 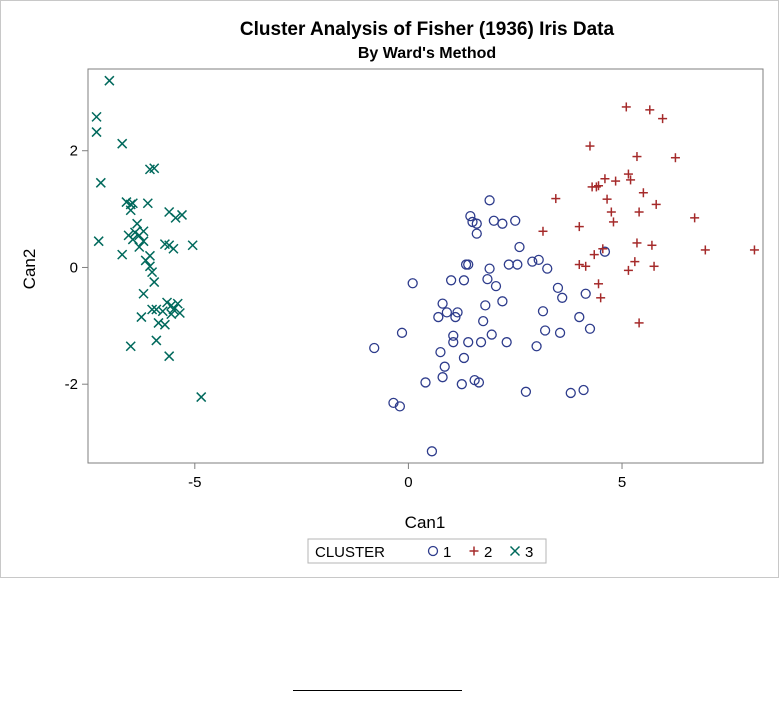 What do you see at coordinates (29, 269) in the screenshot?
I see `y-axis-label: Can2` at bounding box center [29, 269].